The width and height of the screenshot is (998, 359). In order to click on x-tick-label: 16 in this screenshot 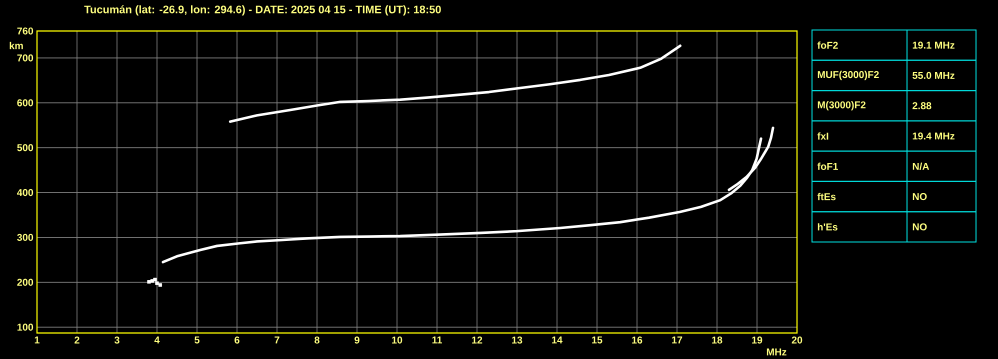, I will do `click(637, 340)`.